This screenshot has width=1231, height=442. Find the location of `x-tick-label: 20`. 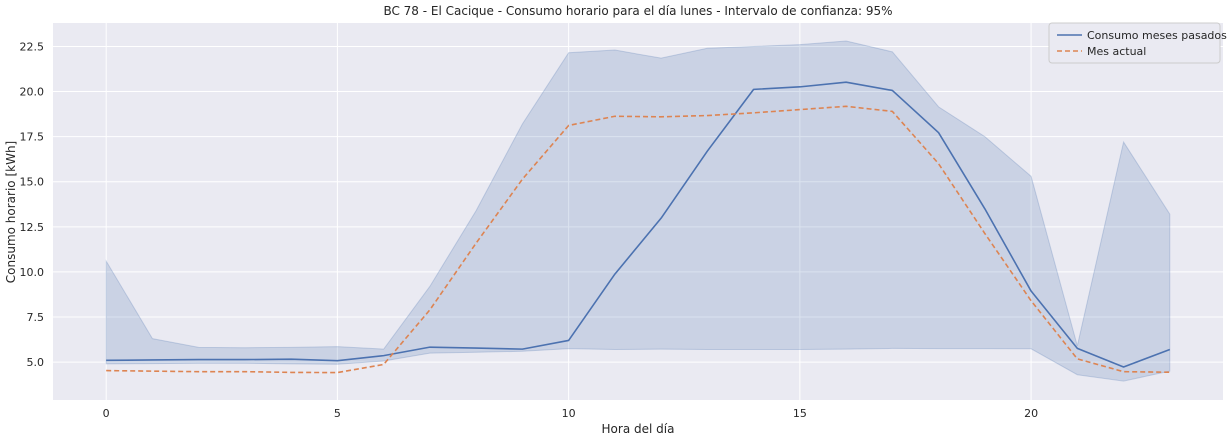

x-tick-label: 20 is located at coordinates (1031, 413).